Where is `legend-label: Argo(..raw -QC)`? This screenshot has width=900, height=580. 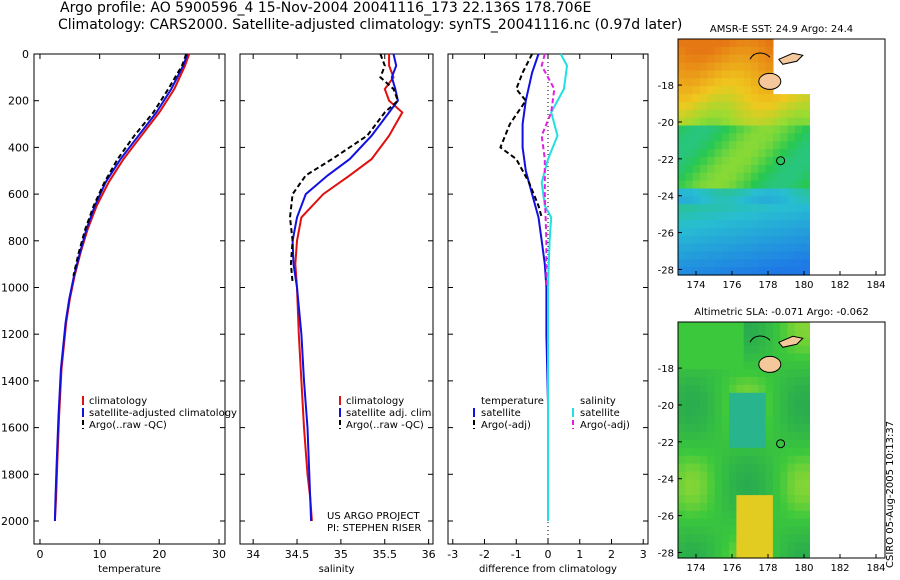 legend-label: Argo(..raw -QC) is located at coordinates (128, 425).